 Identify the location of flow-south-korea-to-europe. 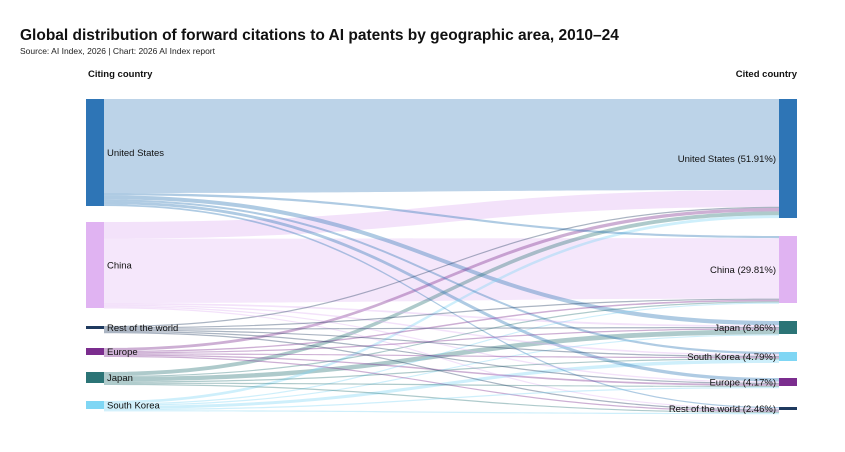
(441, 399).